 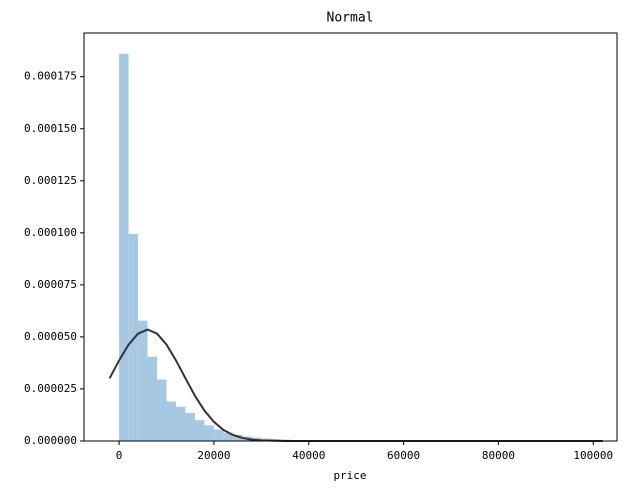 I want to click on y-tick-label: 0.000150, so click(x=50, y=128).